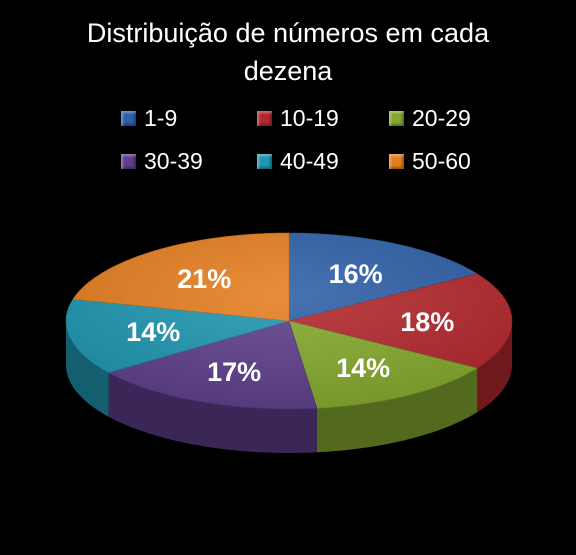 The width and height of the screenshot is (576, 555). What do you see at coordinates (204, 279) in the screenshot?
I see `data-label-50-60: 21%` at bounding box center [204, 279].